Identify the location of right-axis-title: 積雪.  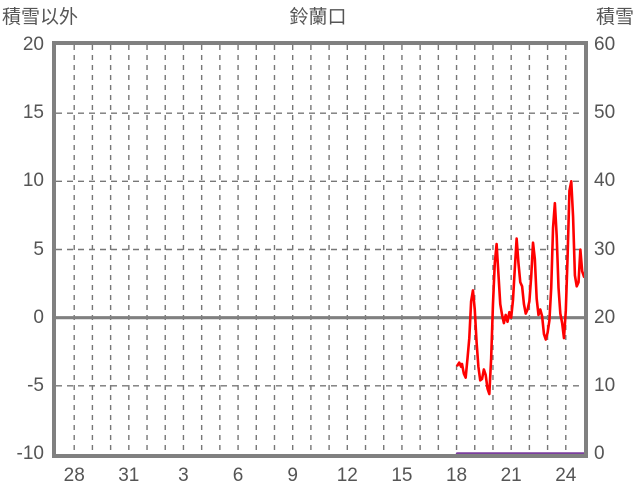
(614, 17).